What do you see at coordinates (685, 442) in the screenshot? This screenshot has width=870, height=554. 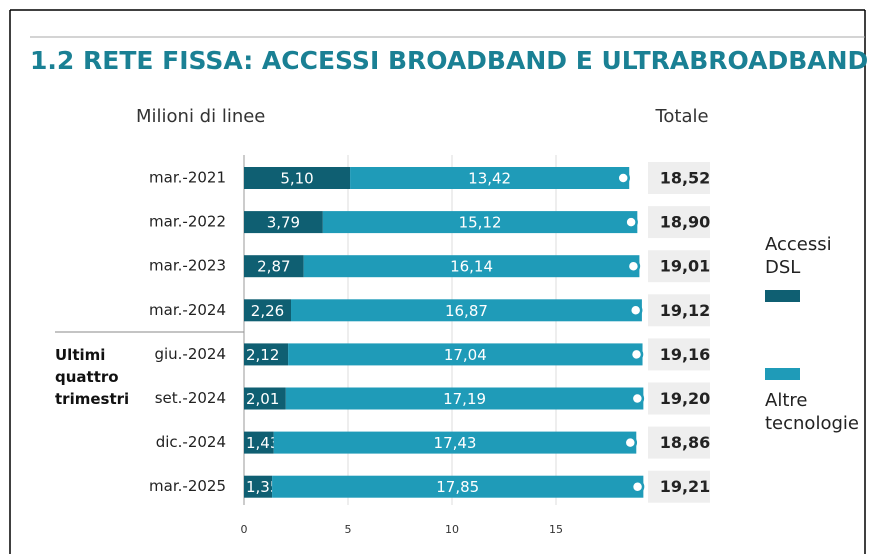 I see `total-label: 18,86` at bounding box center [685, 442].